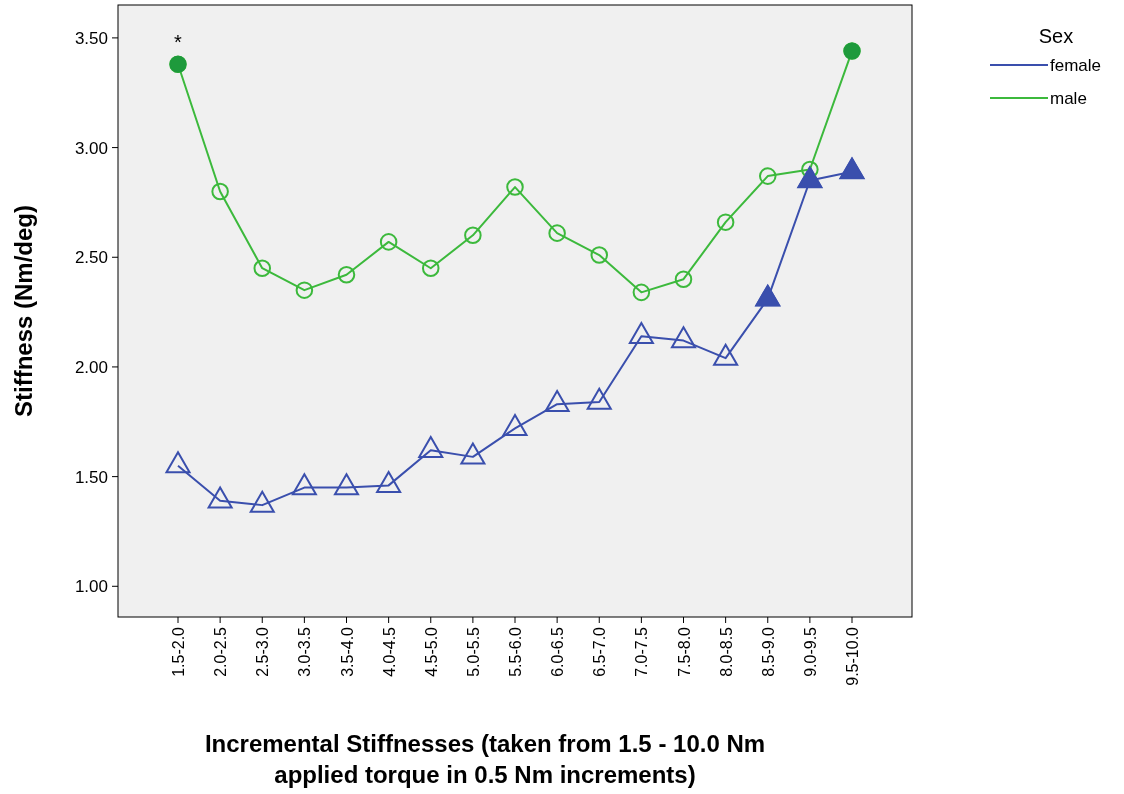  What do you see at coordinates (810, 651) in the screenshot?
I see `x-tick-label: 9.0-9.5` at bounding box center [810, 651].